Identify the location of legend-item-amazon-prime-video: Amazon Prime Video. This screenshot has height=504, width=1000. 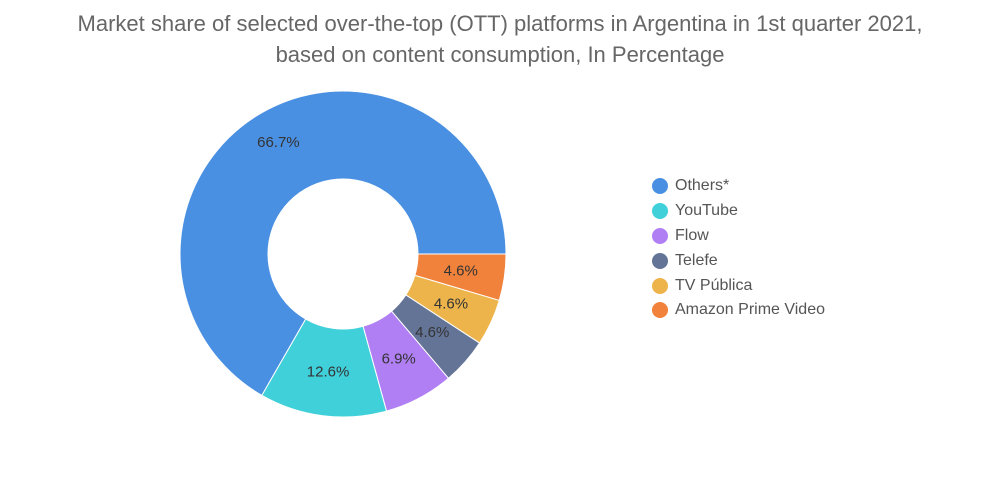
(738, 310).